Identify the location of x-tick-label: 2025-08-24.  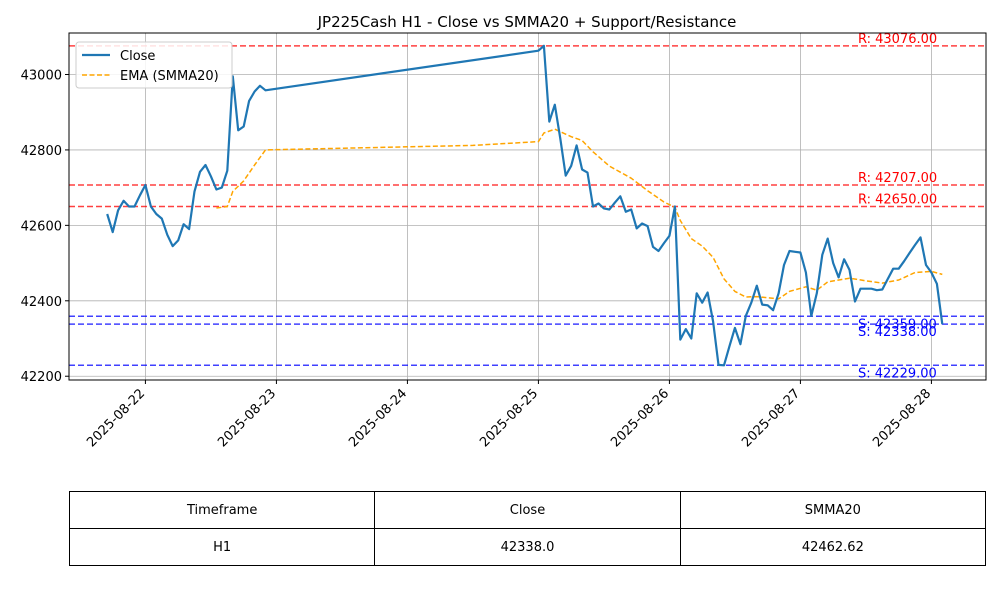
(378, 418).